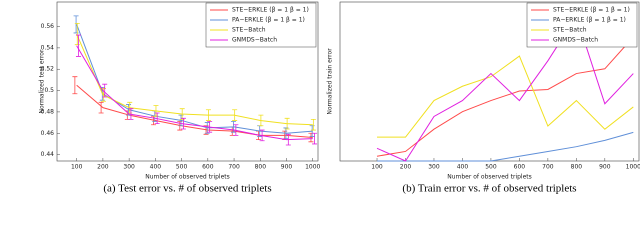  I want to click on y-axis-title: Normalized test error, so click(42, 81).